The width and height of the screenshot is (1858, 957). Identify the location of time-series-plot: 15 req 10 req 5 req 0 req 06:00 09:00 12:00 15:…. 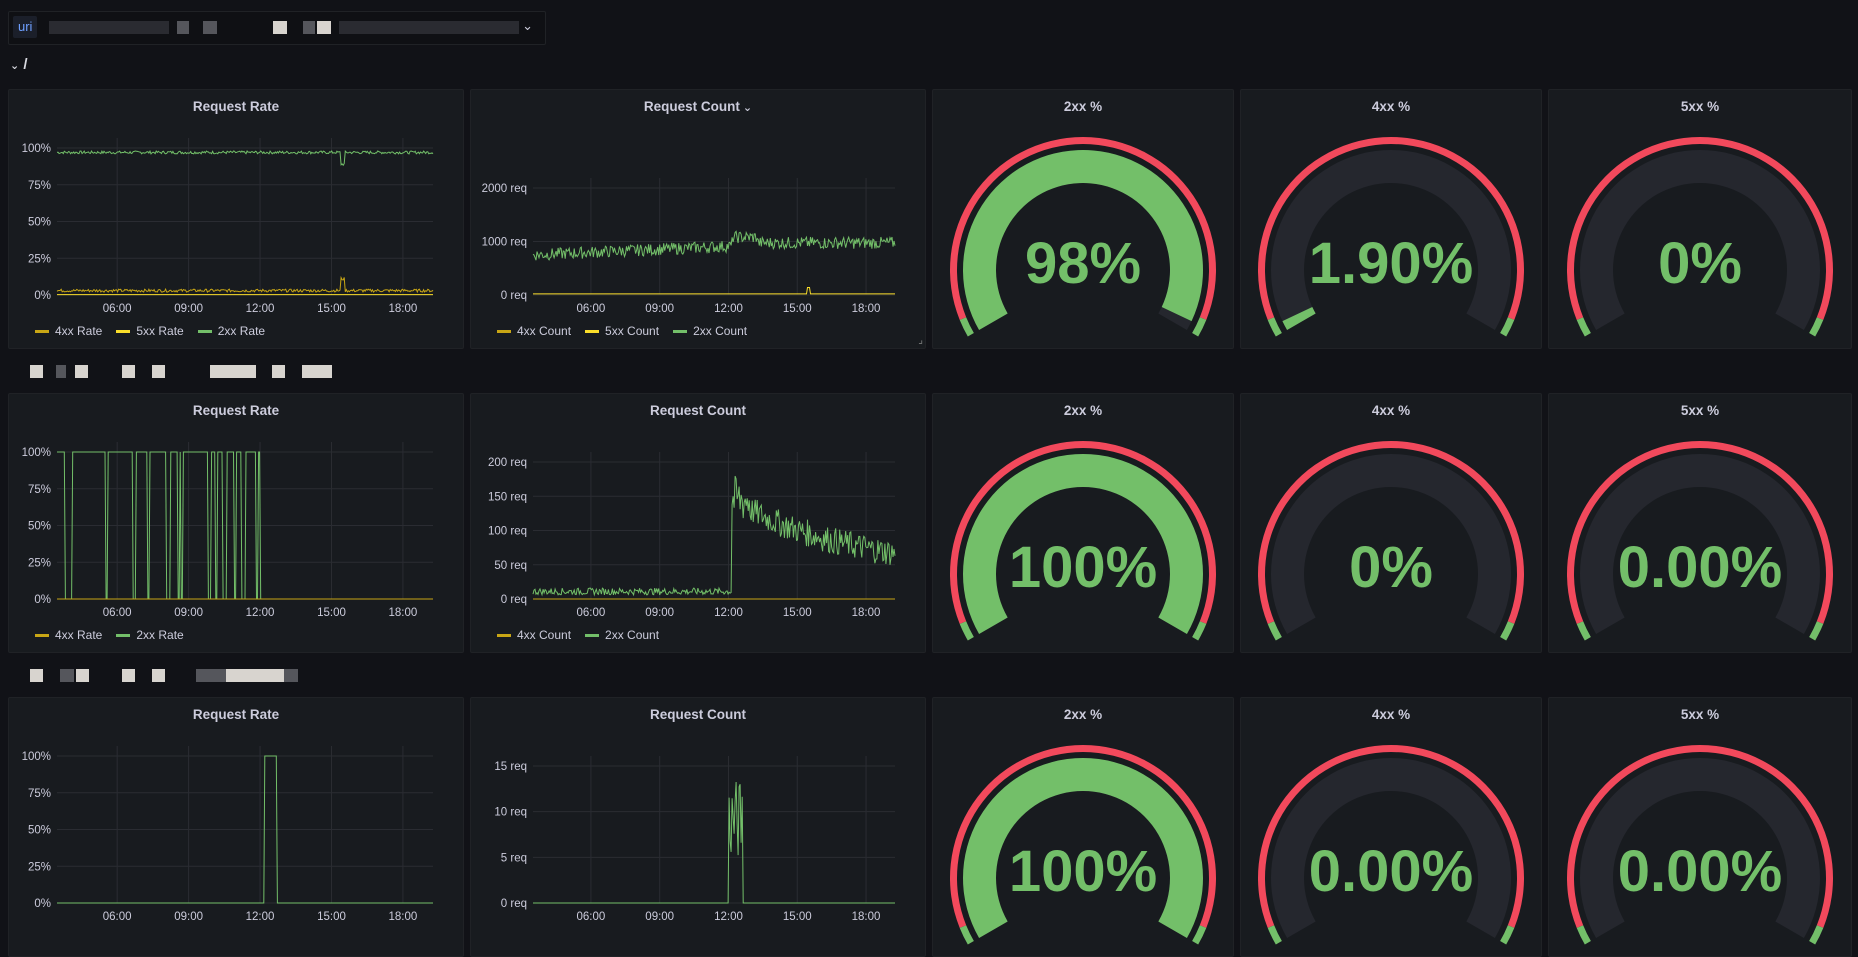
(698, 827).